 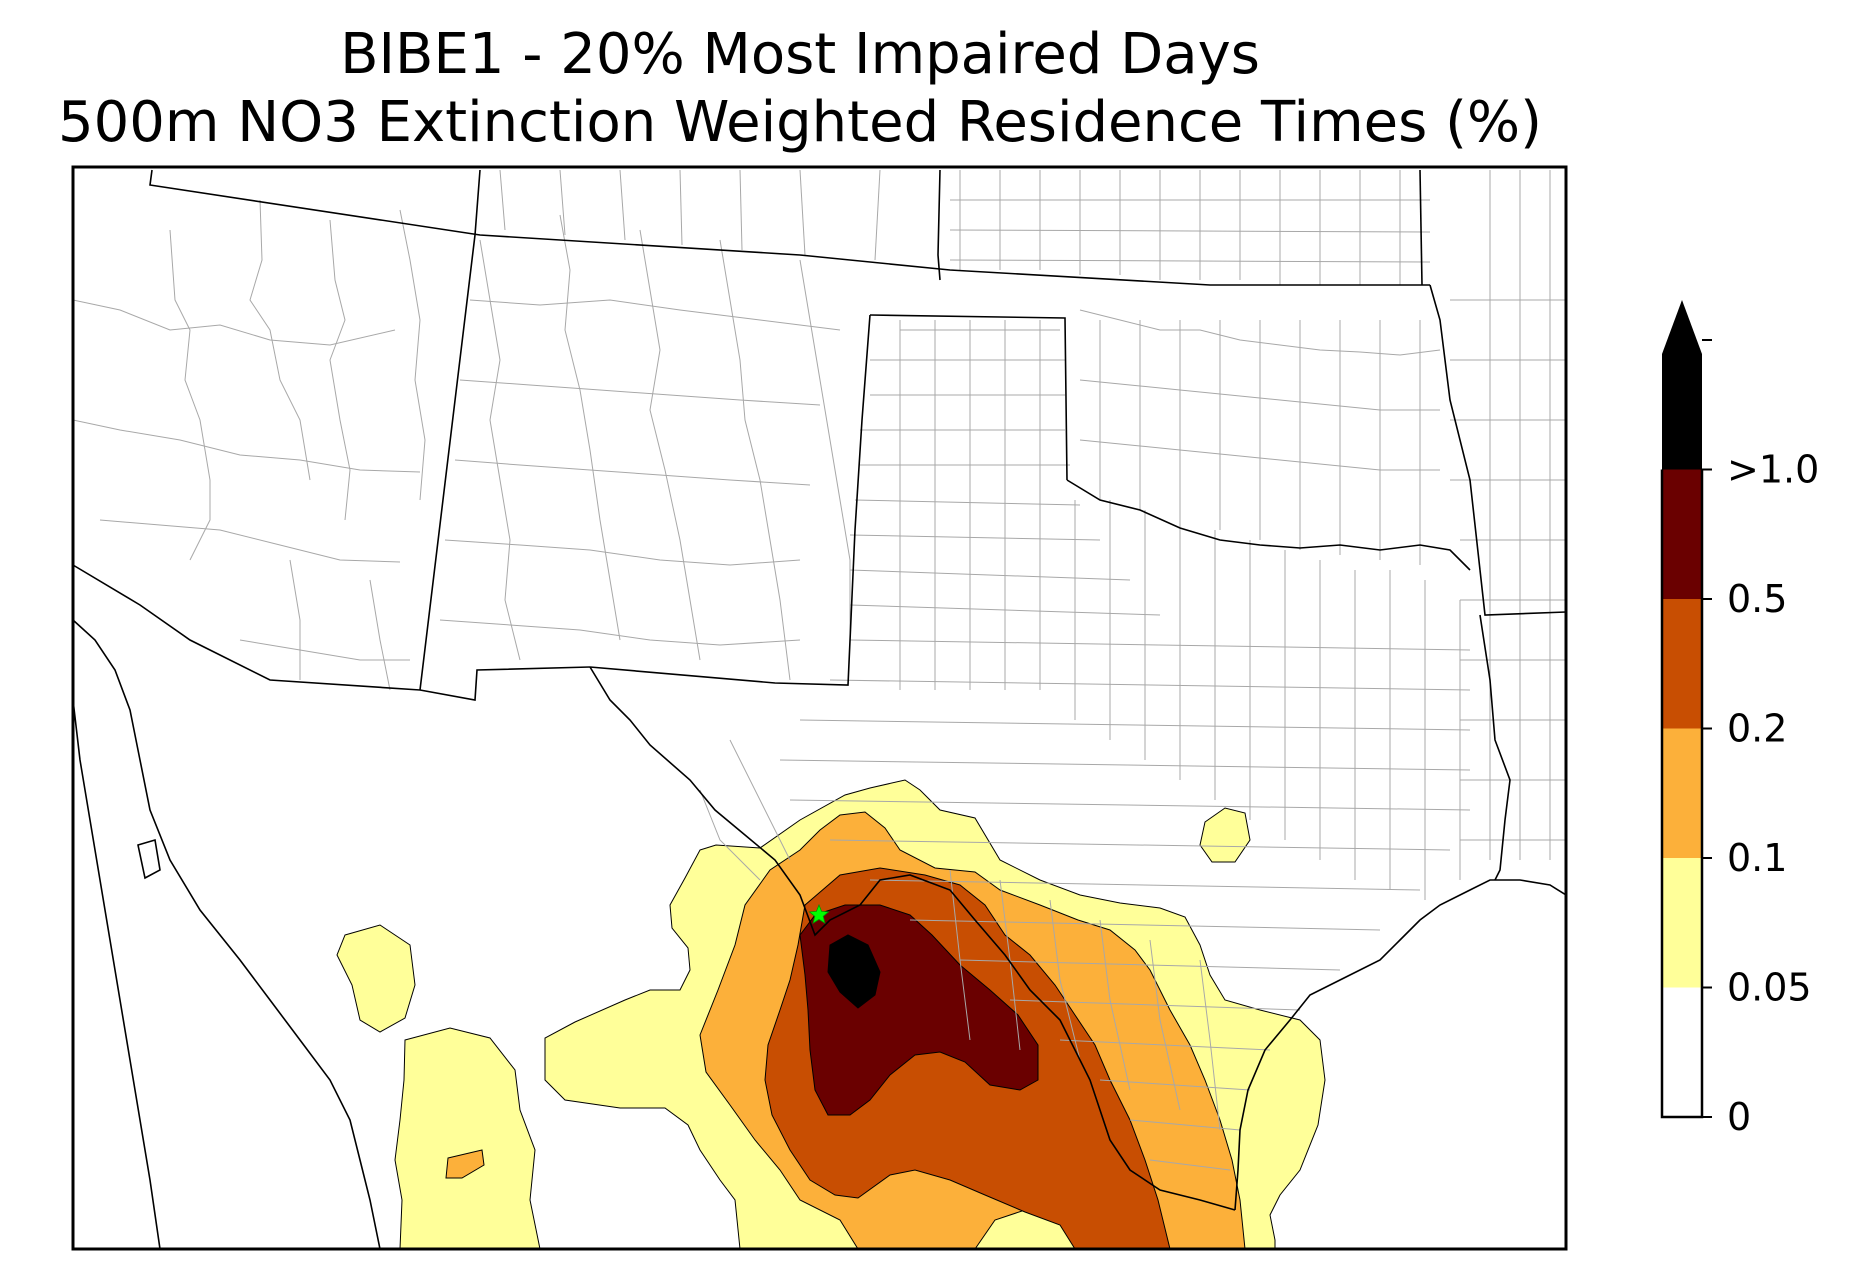 I want to click on chart-title-line-1: BIBE1 - 20% Most Impaired Days, so click(x=800, y=54).